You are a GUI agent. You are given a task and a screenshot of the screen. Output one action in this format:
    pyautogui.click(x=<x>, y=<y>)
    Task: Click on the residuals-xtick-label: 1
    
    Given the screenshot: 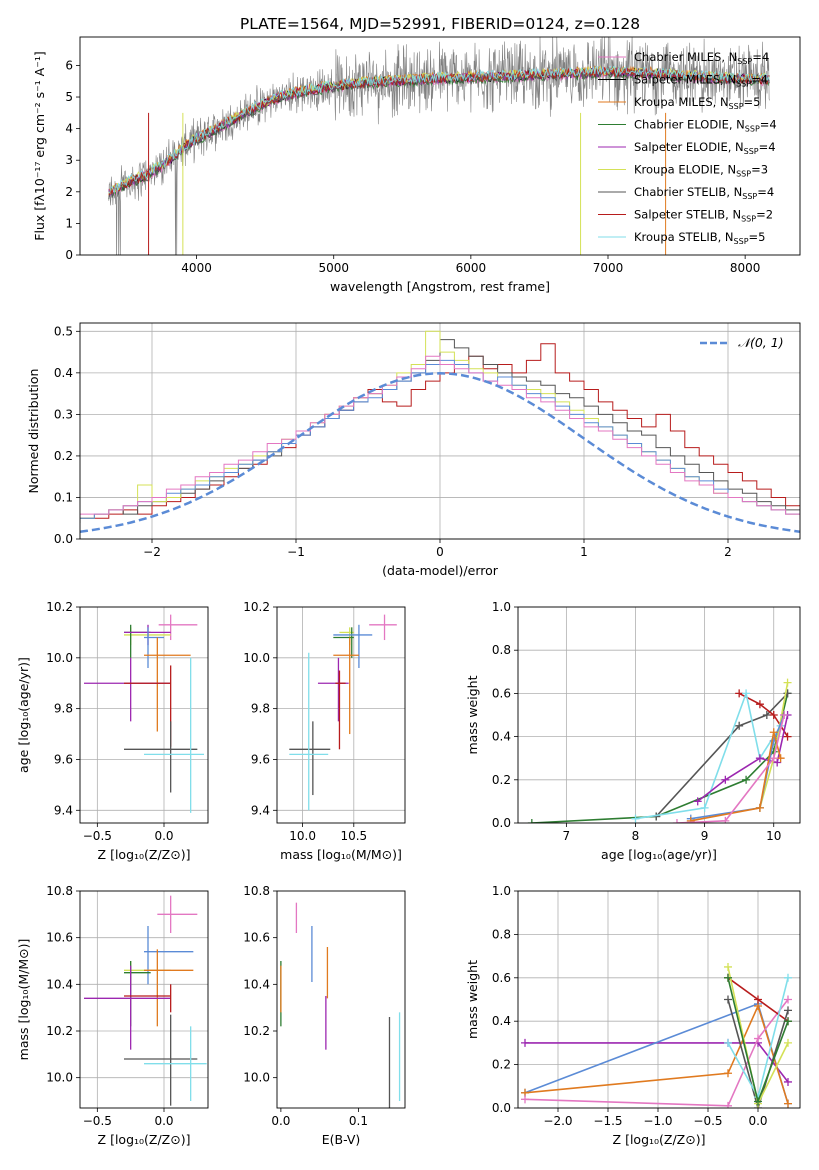 What is the action you would take?
    pyautogui.click(x=584, y=552)
    